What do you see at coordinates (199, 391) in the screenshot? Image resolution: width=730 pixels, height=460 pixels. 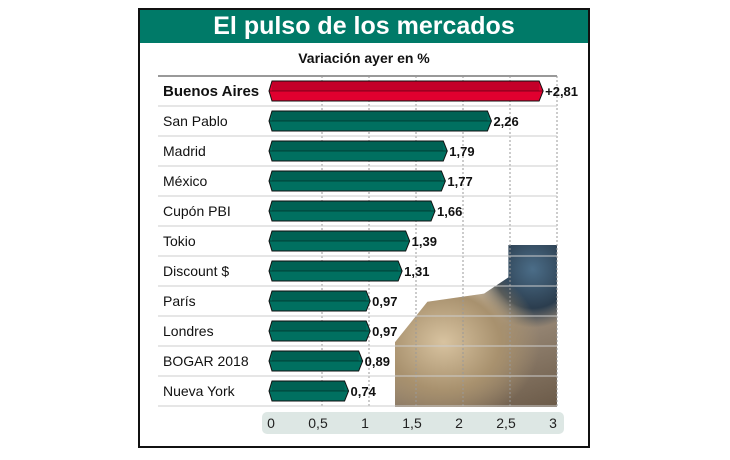 I see `category-label: Nueva York` at bounding box center [199, 391].